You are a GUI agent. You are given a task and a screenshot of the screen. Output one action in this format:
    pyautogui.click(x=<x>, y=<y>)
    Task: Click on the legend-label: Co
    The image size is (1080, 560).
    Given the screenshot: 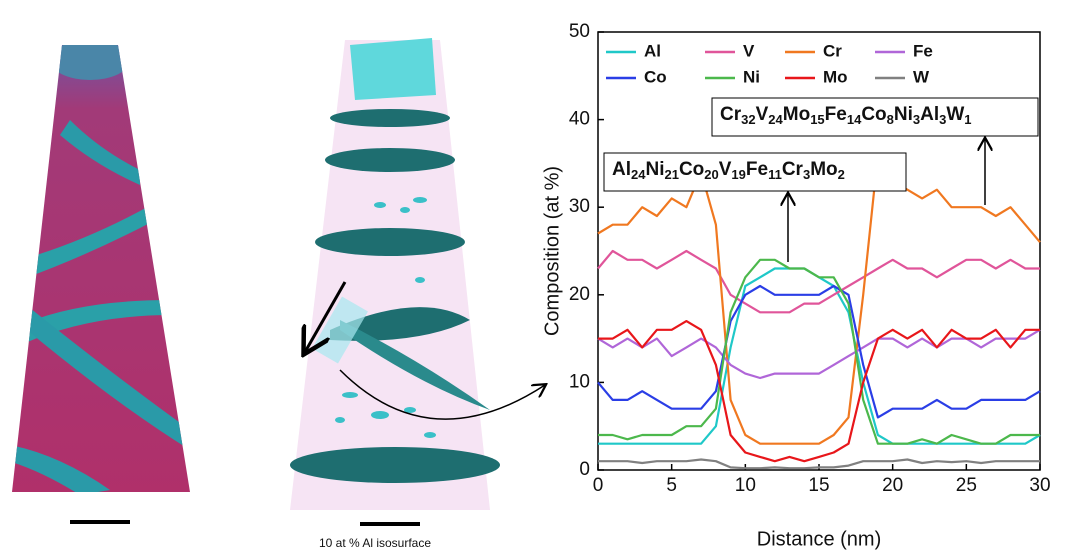 What is the action you would take?
    pyautogui.click(x=655, y=76)
    